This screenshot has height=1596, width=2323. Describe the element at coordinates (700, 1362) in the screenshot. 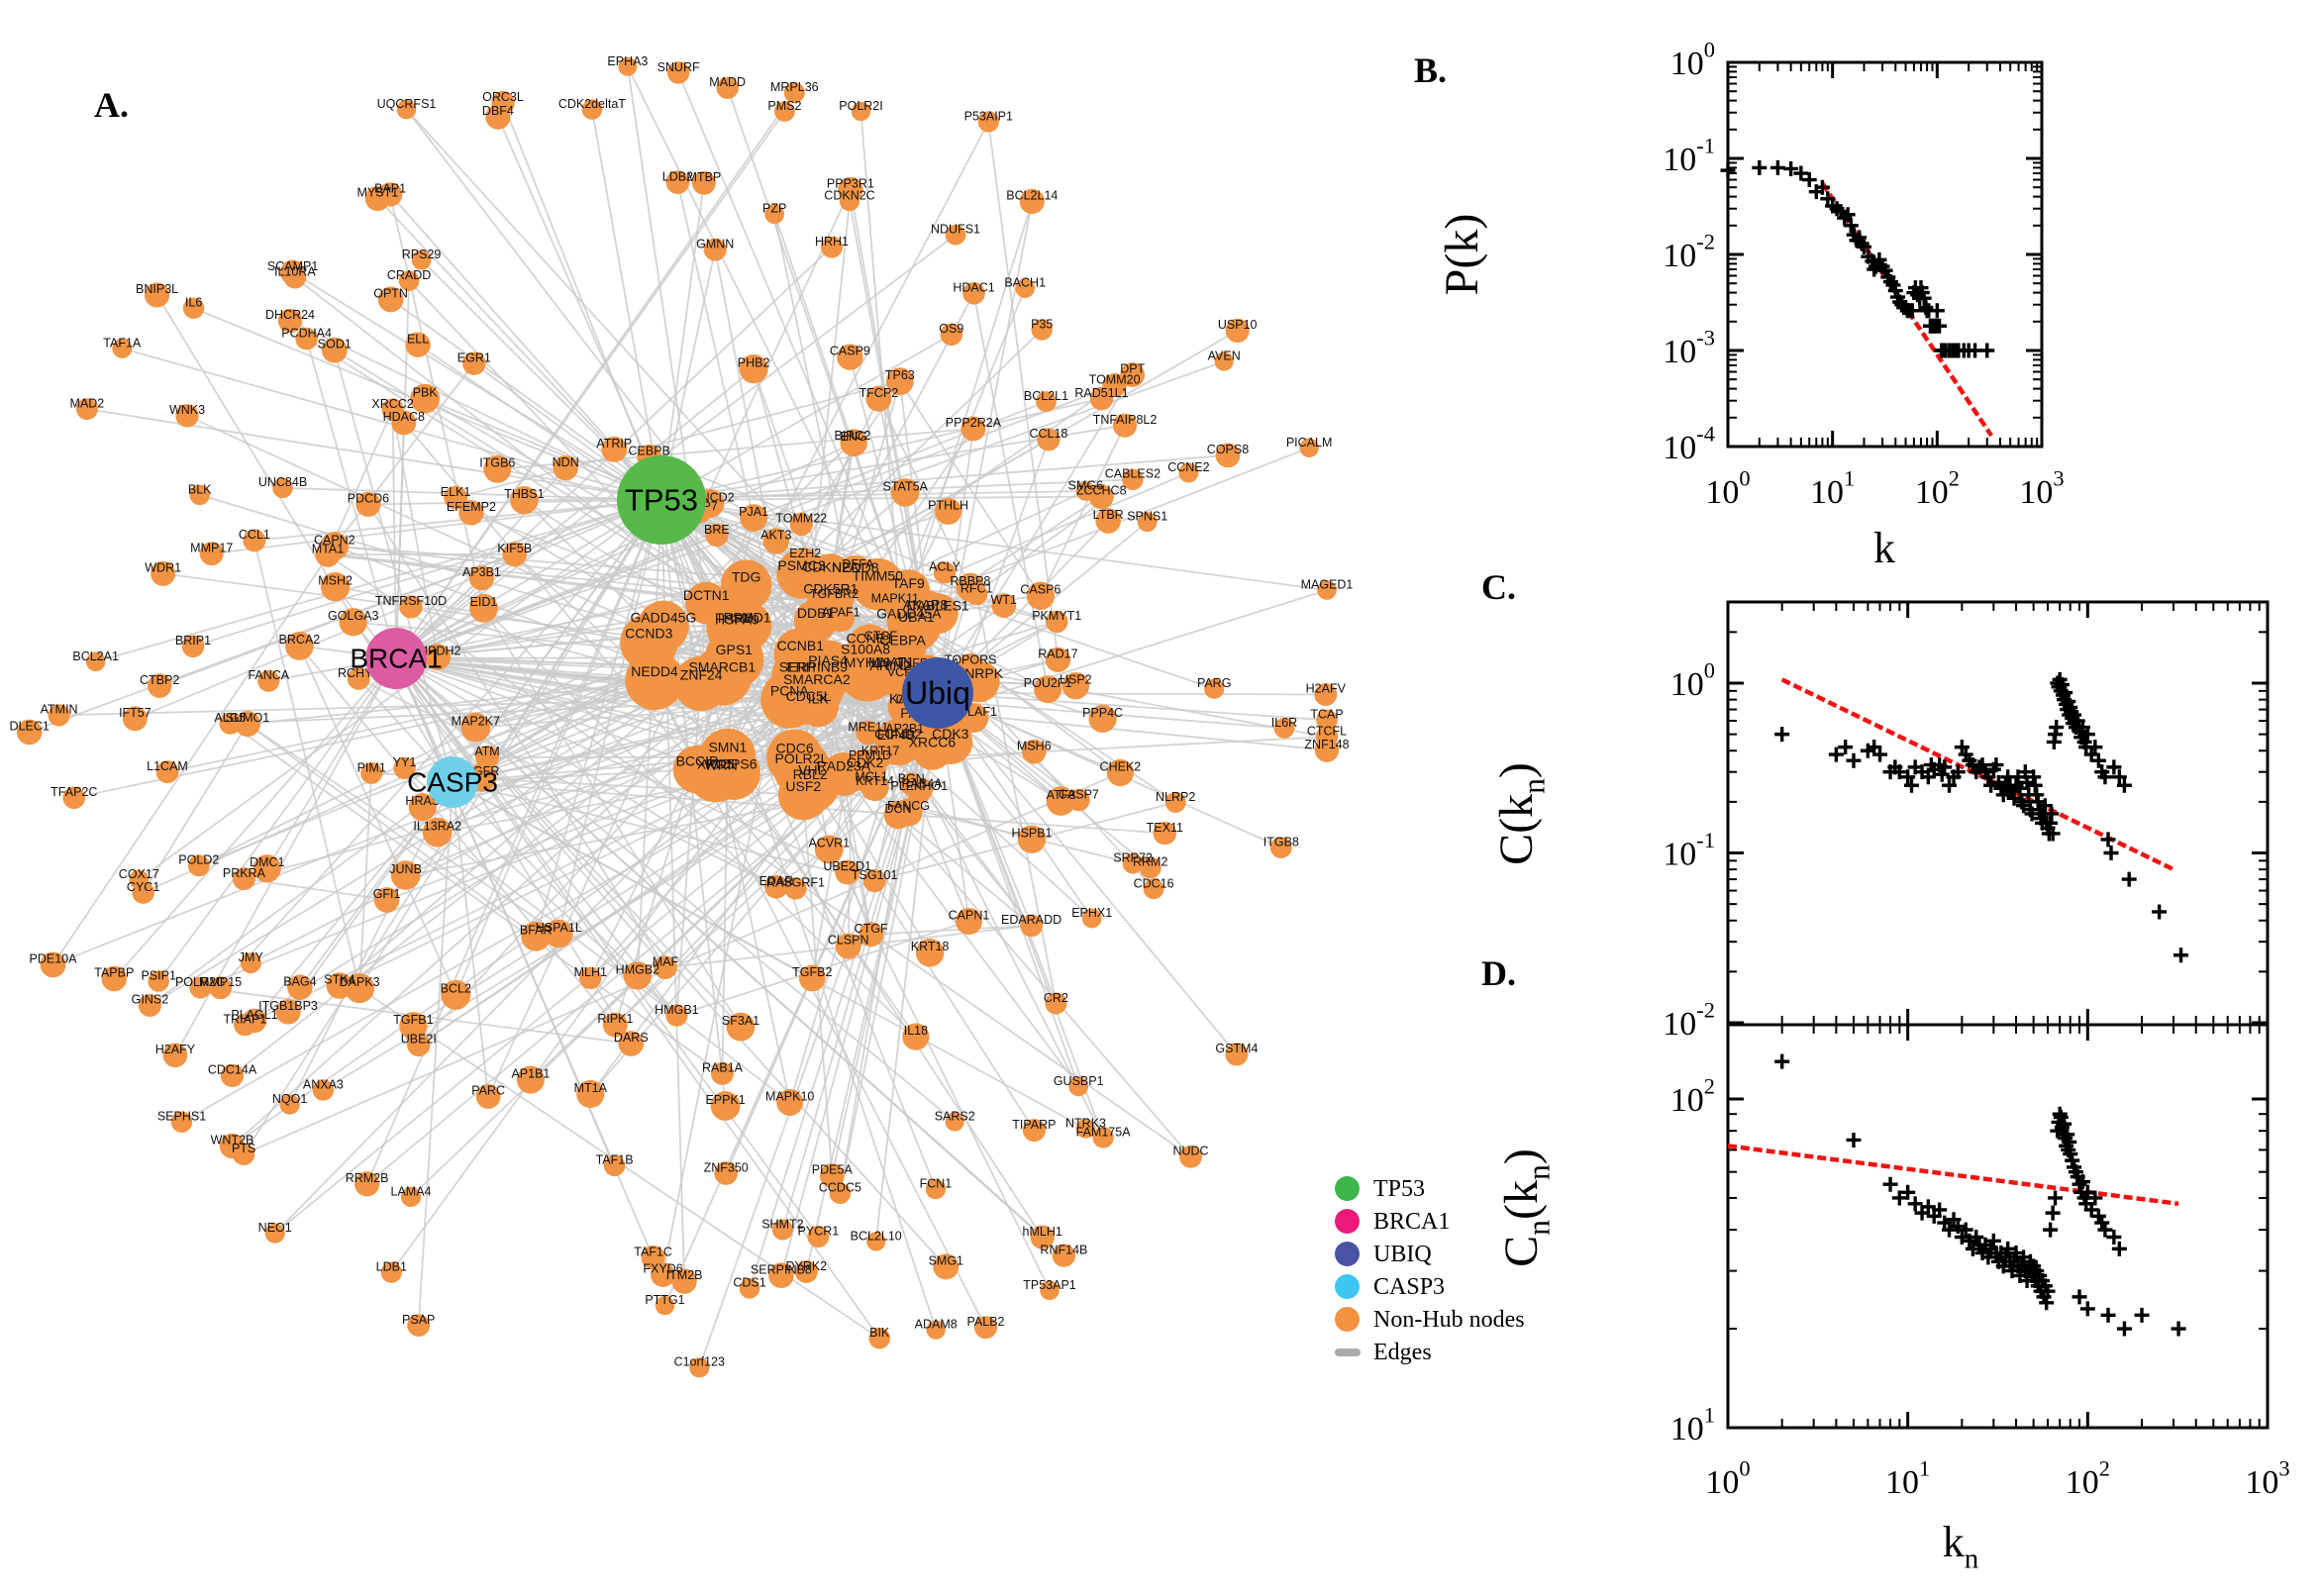

I see `network-node-label: C1orf123` at that location.